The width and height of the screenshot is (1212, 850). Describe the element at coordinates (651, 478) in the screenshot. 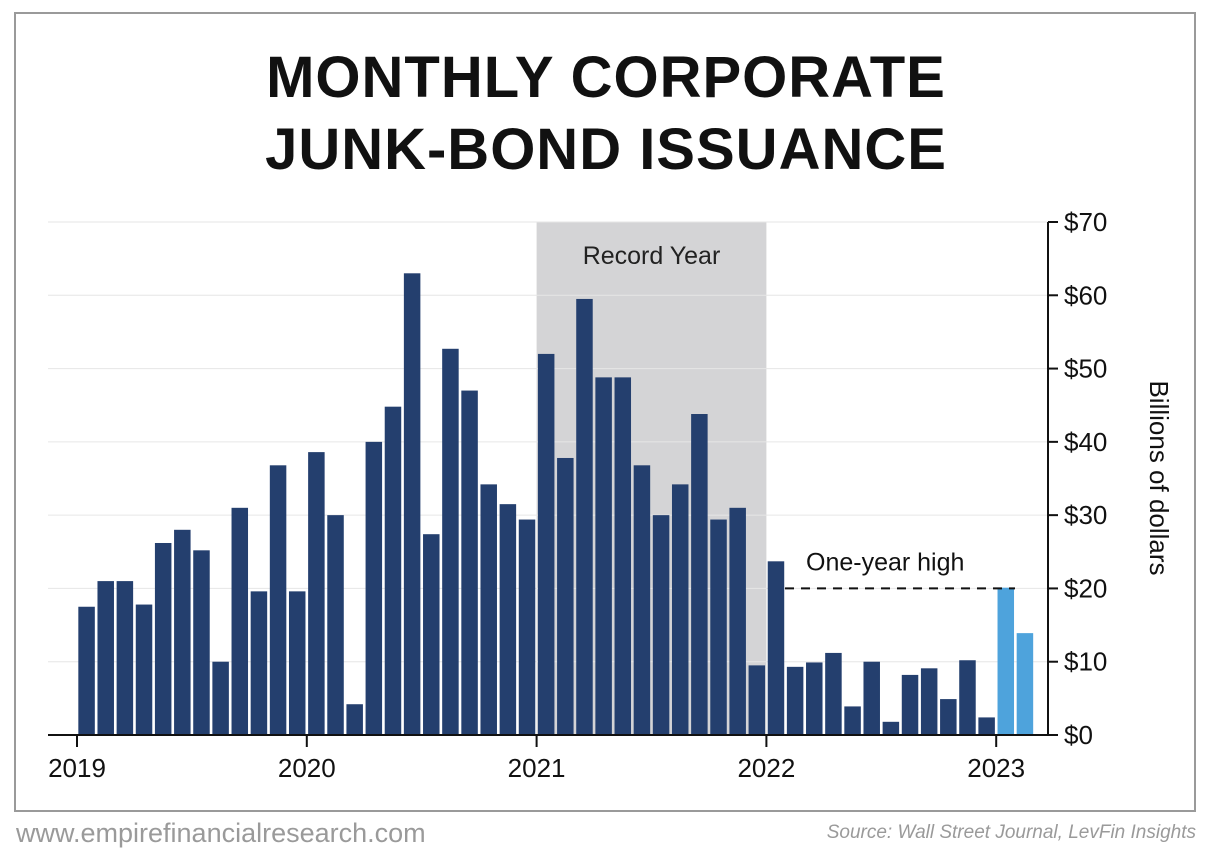

I see `record-year-shading` at that location.